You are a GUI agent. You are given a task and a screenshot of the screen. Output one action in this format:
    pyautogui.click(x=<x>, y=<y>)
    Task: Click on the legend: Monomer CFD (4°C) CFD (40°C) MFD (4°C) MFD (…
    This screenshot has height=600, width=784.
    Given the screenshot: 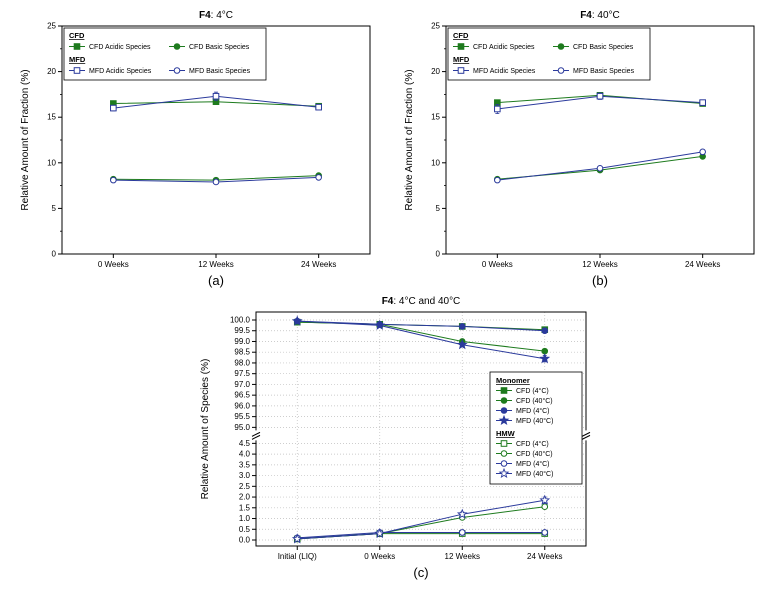 What is the action you would take?
    pyautogui.click(x=536, y=428)
    